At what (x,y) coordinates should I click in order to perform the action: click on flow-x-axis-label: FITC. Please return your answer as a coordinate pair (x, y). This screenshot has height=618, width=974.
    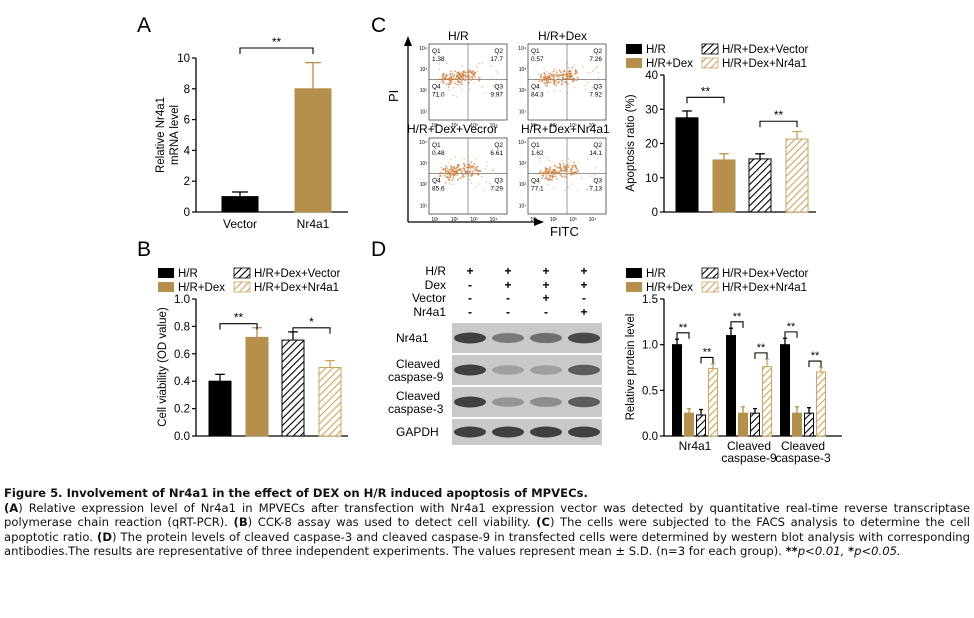
    Looking at the image, I should click on (564, 231).